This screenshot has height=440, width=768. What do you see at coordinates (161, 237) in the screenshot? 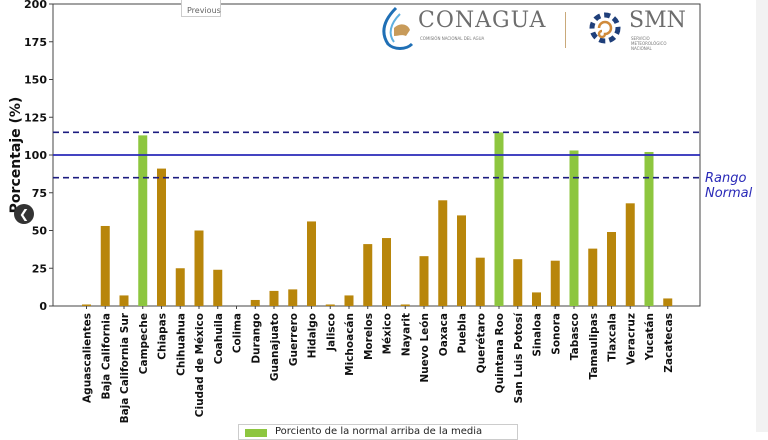
I see `bar-chiapas` at bounding box center [161, 237].